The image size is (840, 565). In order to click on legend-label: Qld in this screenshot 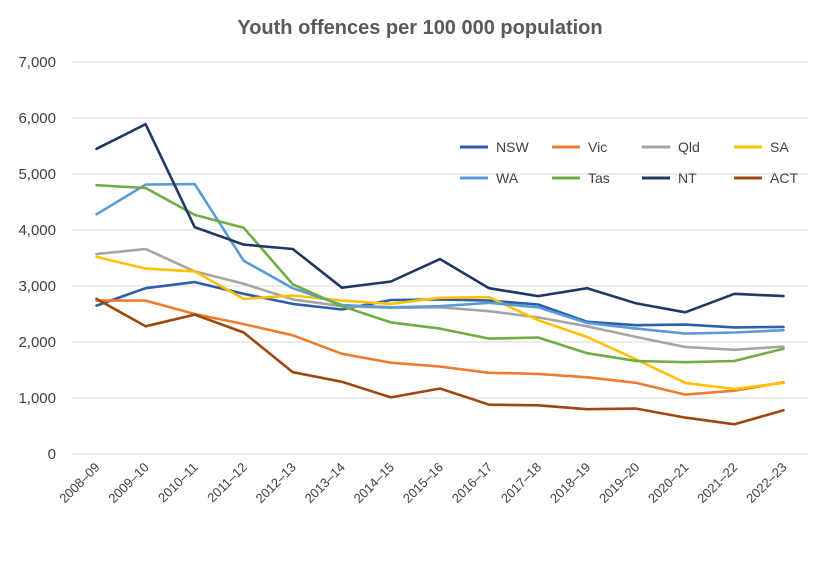, I will do `click(689, 147)`.